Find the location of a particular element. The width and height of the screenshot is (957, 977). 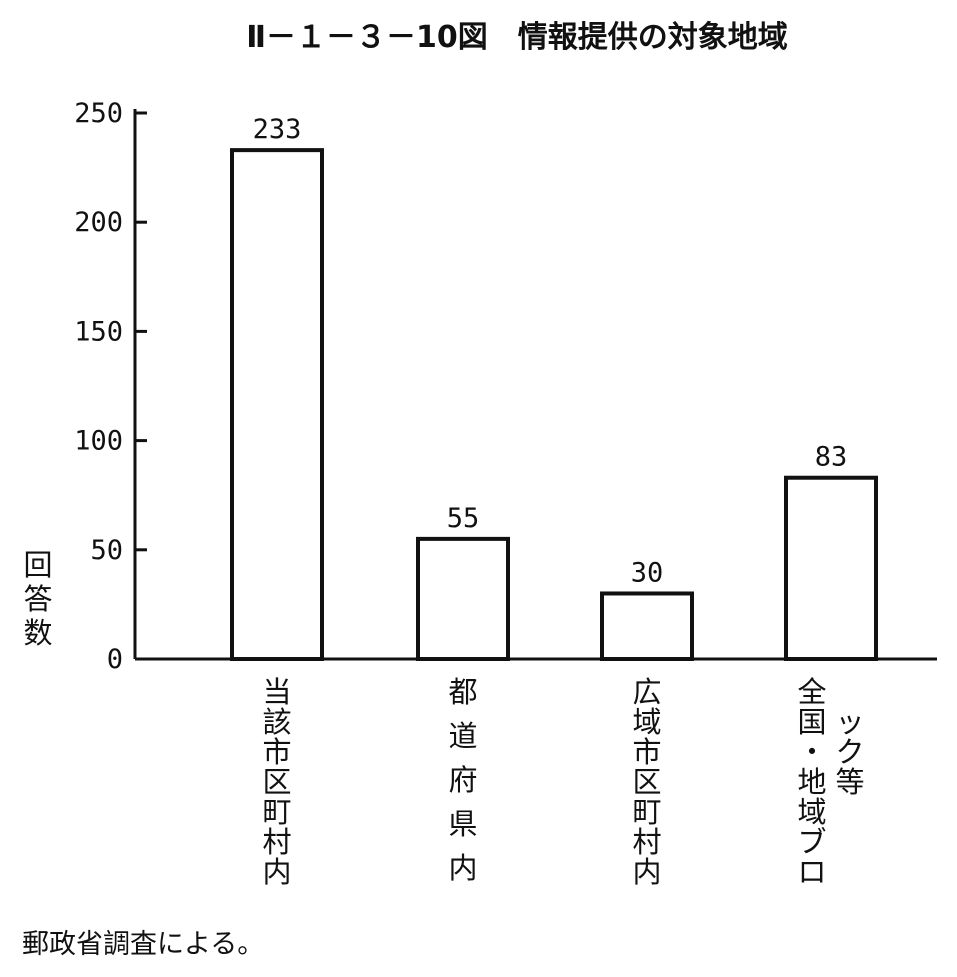

source-note: 郵政省調査による。 is located at coordinates (143, 944).